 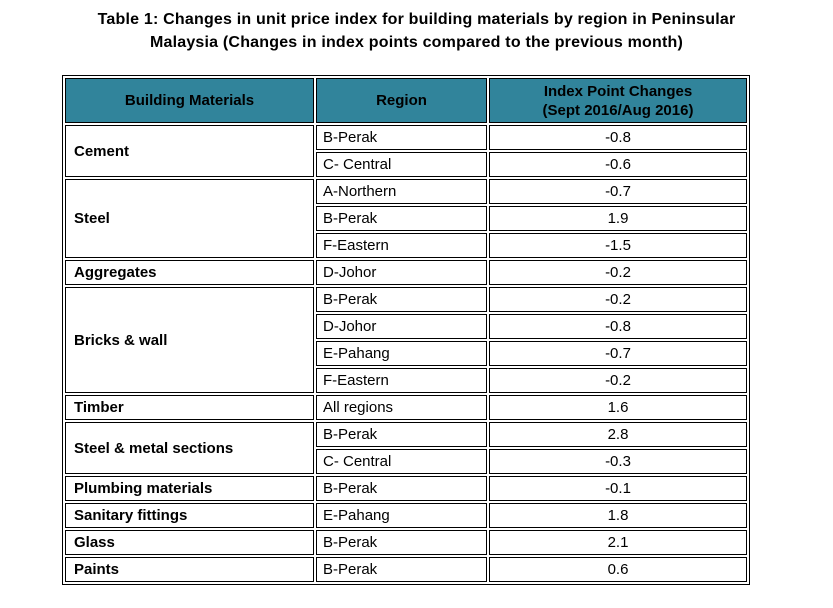 I want to click on col-header-building-materials: Building Materials, so click(x=189, y=100).